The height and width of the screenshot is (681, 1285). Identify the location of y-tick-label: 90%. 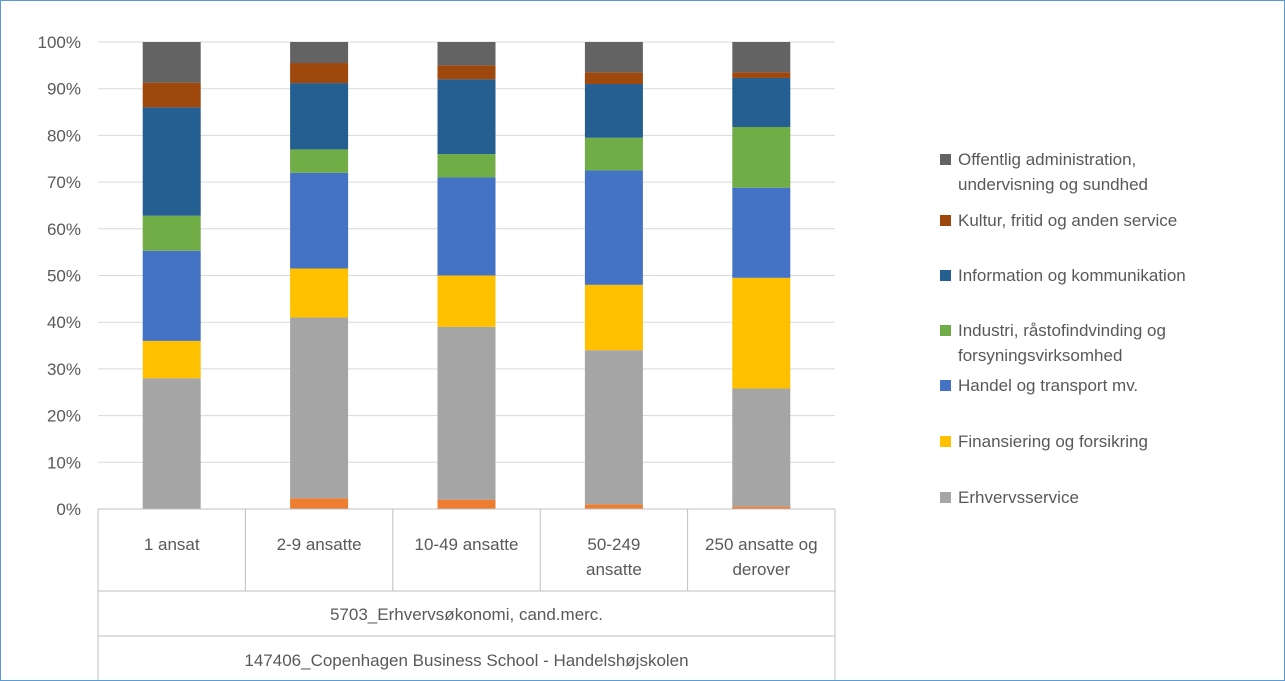
(64, 89).